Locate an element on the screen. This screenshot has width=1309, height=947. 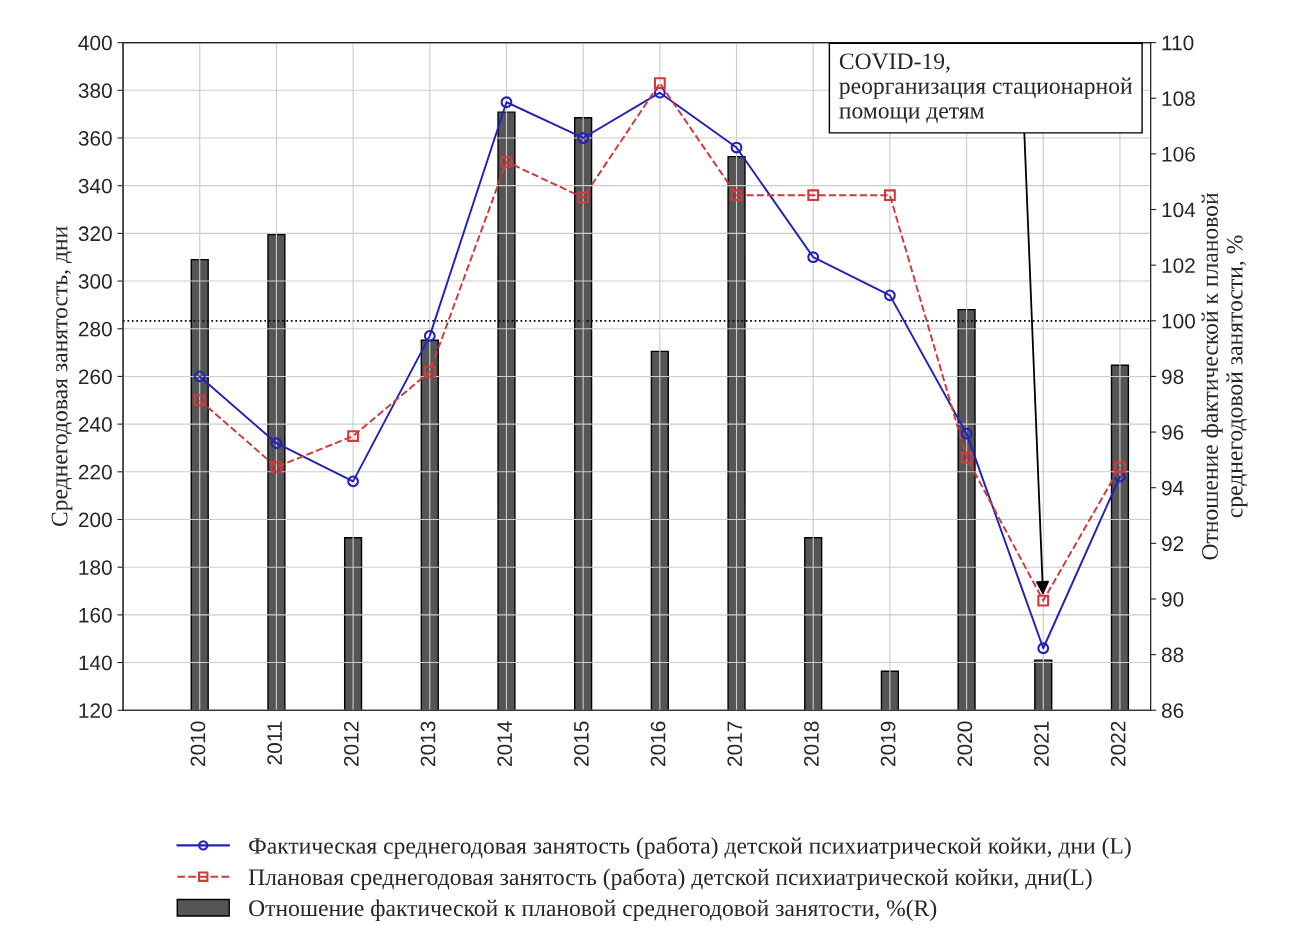
y2-tick-label: 108 is located at coordinates (1178, 99).